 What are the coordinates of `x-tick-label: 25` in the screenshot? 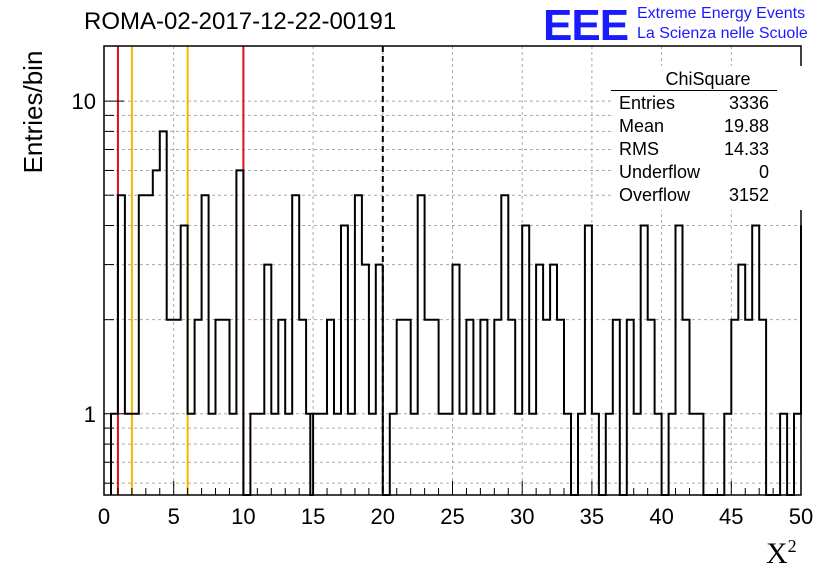 It's located at (452, 516).